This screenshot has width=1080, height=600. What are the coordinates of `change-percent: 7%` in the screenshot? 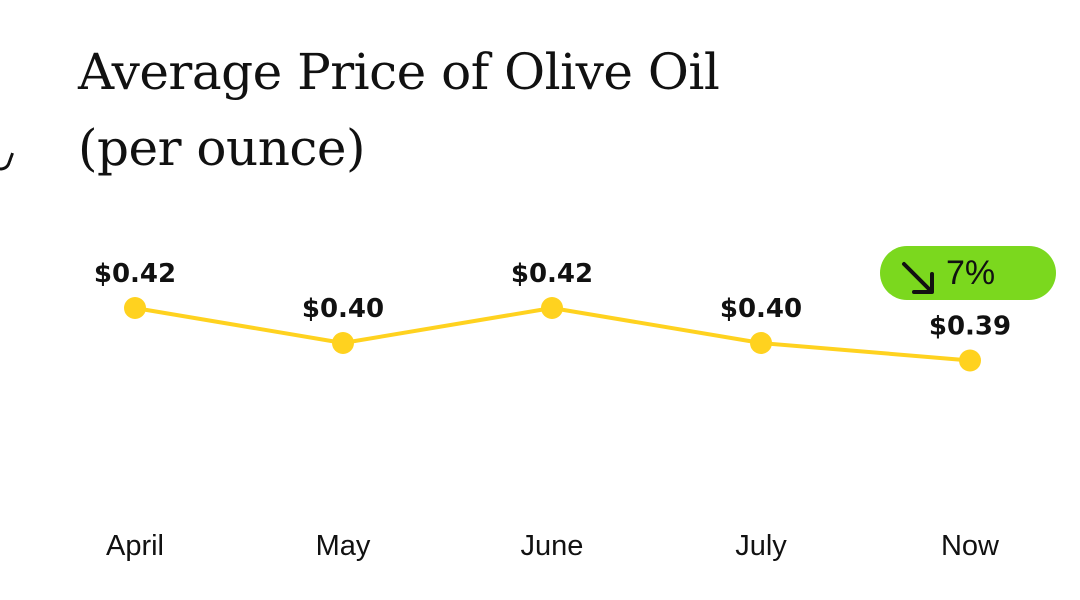 It's located at (971, 272).